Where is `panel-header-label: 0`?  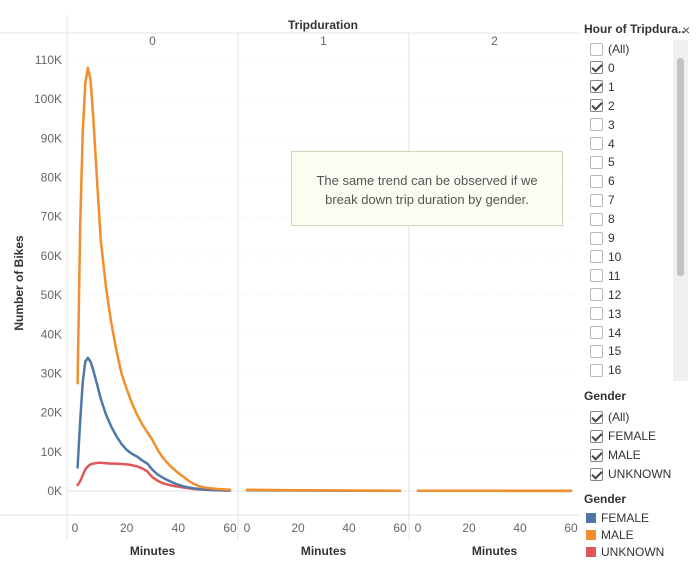 panel-header-label: 0 is located at coordinates (152, 41).